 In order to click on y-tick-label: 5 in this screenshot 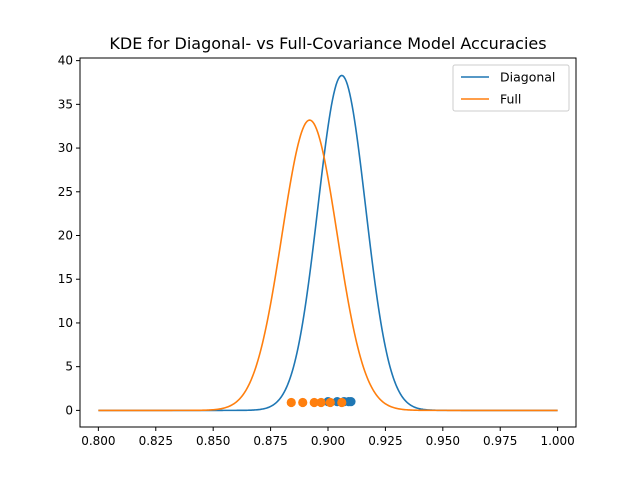, I will do `click(69, 367)`.